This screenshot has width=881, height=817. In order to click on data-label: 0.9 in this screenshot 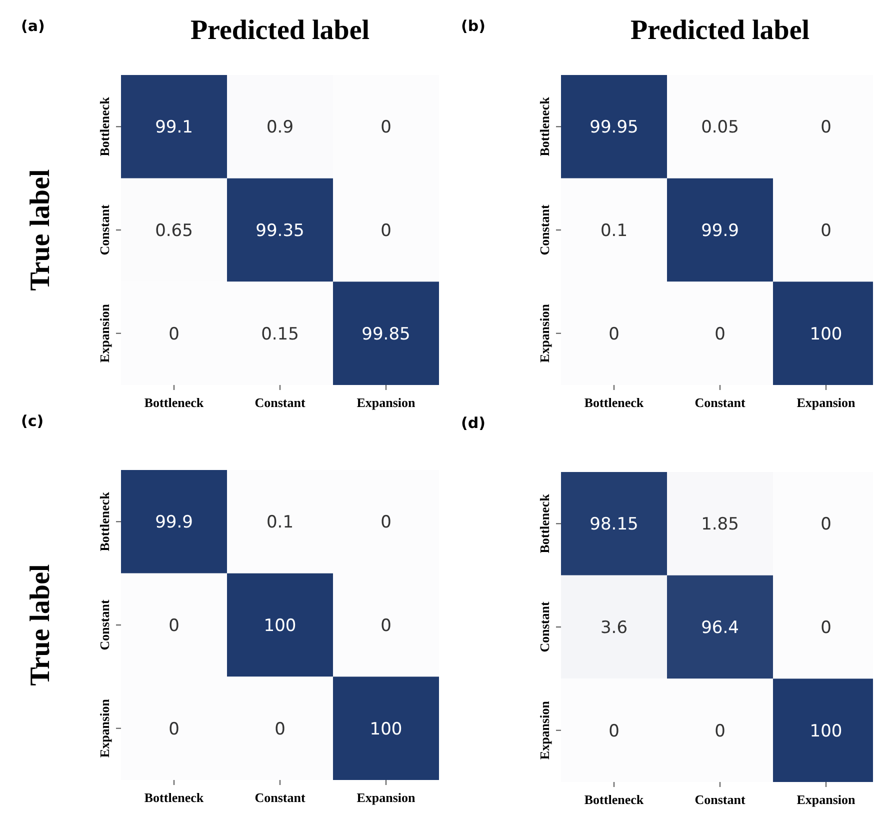, I will do `click(280, 128)`.